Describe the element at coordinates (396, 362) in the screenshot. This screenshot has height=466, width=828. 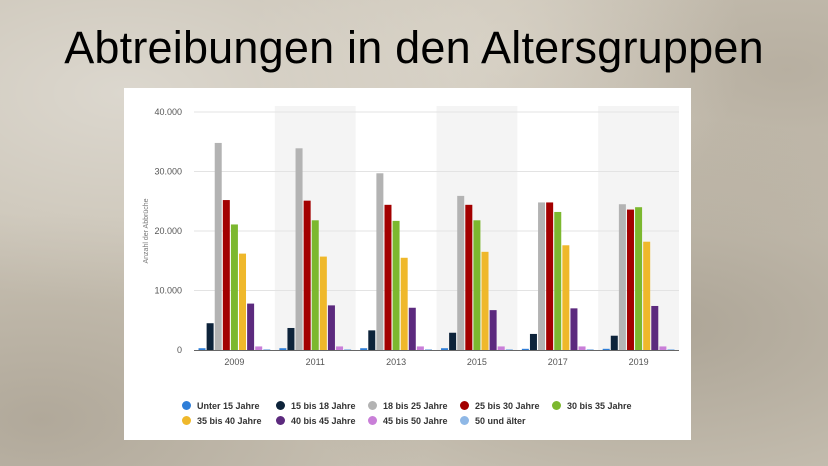
I see `x-tick-label: 2013` at that location.